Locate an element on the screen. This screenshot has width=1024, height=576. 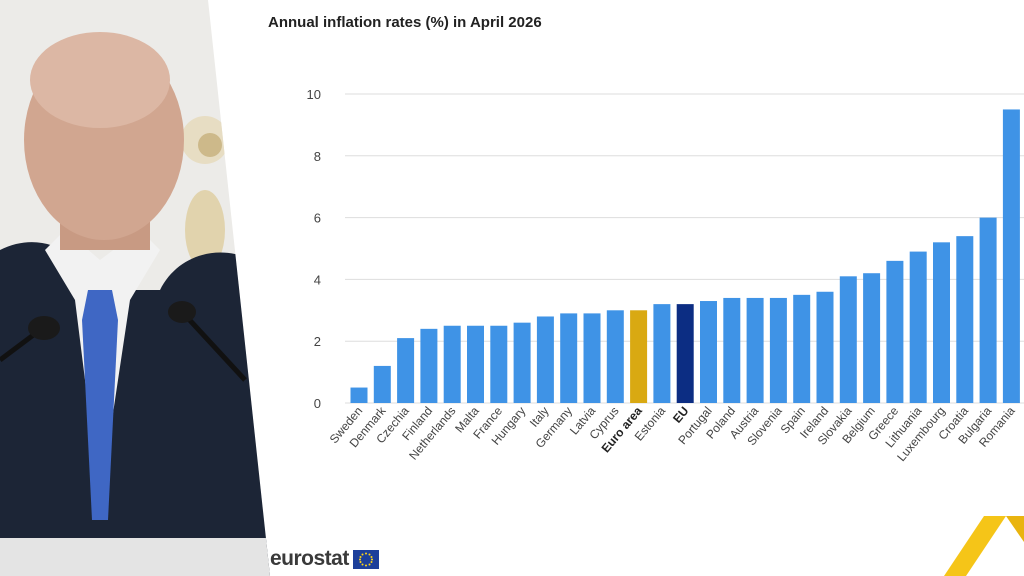
y-tick-label: 6 is located at coordinates (317, 218).